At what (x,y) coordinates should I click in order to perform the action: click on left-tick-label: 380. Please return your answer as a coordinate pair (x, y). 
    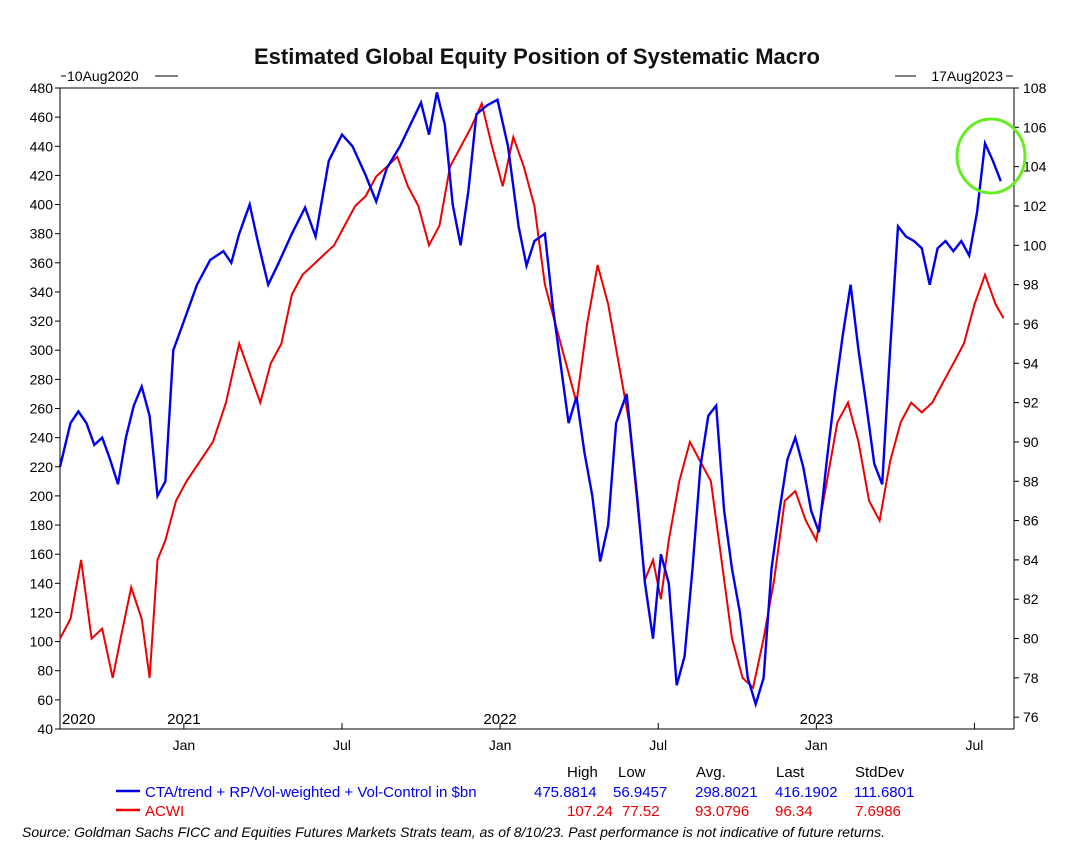
    Looking at the image, I should click on (42, 234).